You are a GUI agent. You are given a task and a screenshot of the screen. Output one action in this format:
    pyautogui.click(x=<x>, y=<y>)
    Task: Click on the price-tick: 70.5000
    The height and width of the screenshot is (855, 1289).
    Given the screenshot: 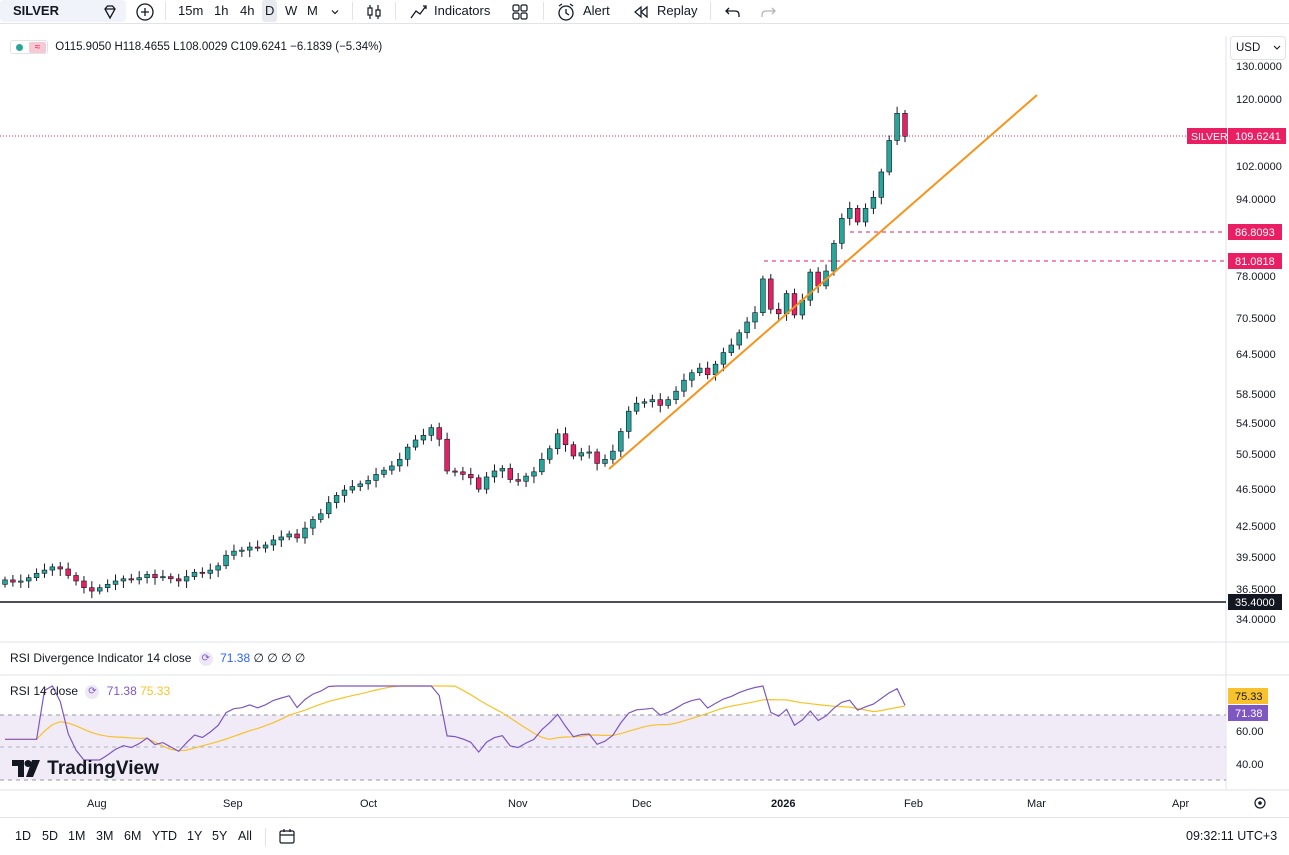 What is the action you would take?
    pyautogui.click(x=1256, y=319)
    